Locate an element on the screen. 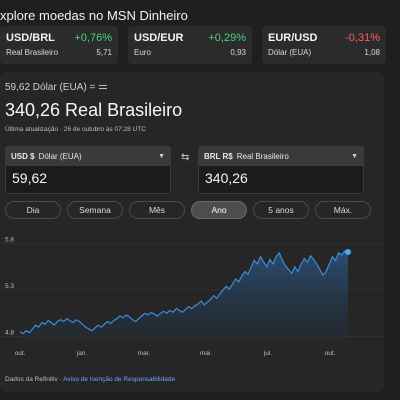 Image resolution: width=400 pixels, height=400 pixels. chart-x-tick-label: mai. is located at coordinates (206, 353).